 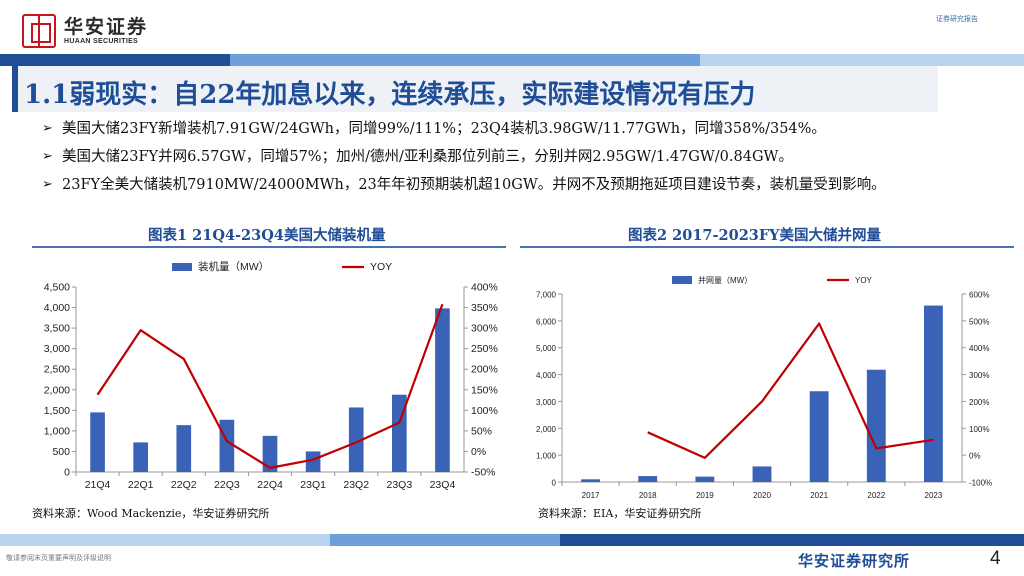 What do you see at coordinates (979, 402) in the screenshot?
I see `chart2-right-tick-label: 200%` at bounding box center [979, 402].